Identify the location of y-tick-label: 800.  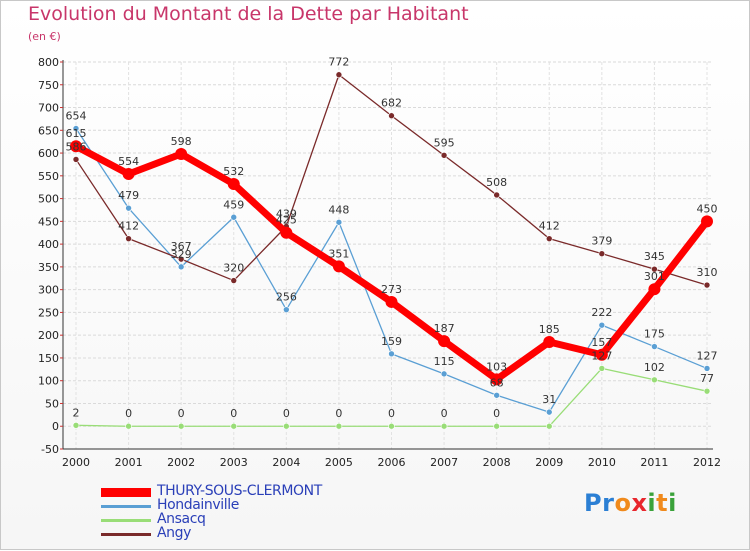
(48, 62).